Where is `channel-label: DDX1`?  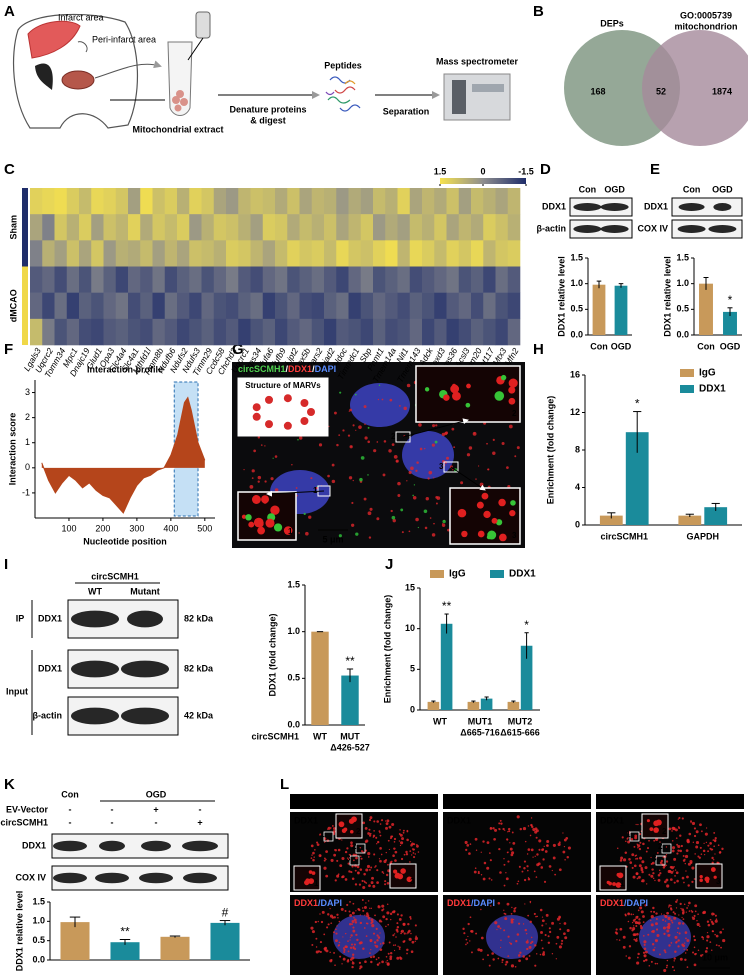 channel-label: DDX1 is located at coordinates (612, 820).